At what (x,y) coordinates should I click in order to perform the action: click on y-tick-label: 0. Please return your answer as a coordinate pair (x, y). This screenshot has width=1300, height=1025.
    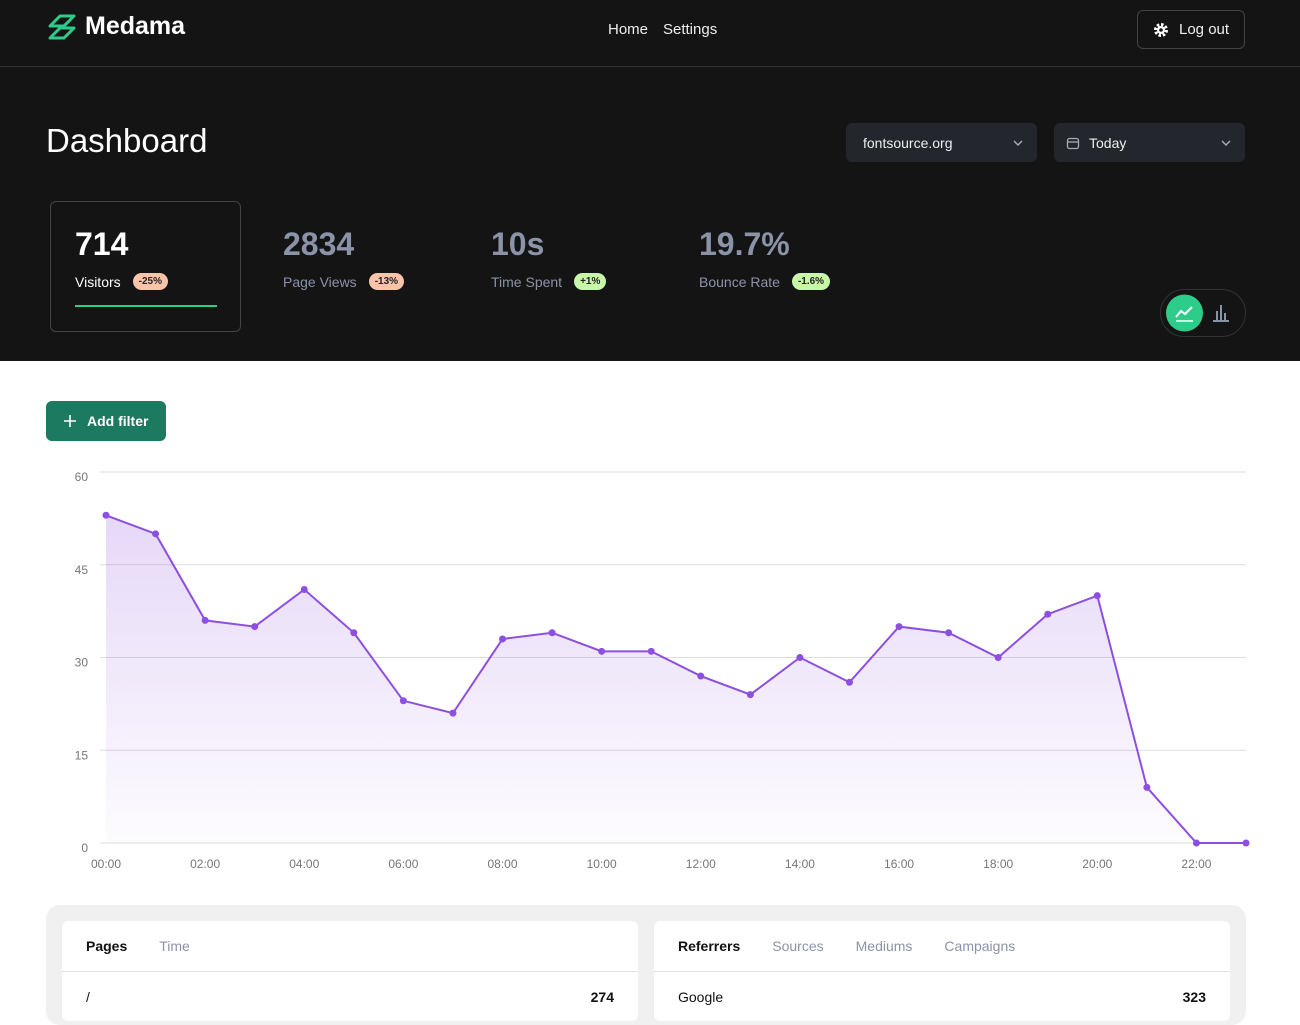
    Looking at the image, I should click on (84, 848).